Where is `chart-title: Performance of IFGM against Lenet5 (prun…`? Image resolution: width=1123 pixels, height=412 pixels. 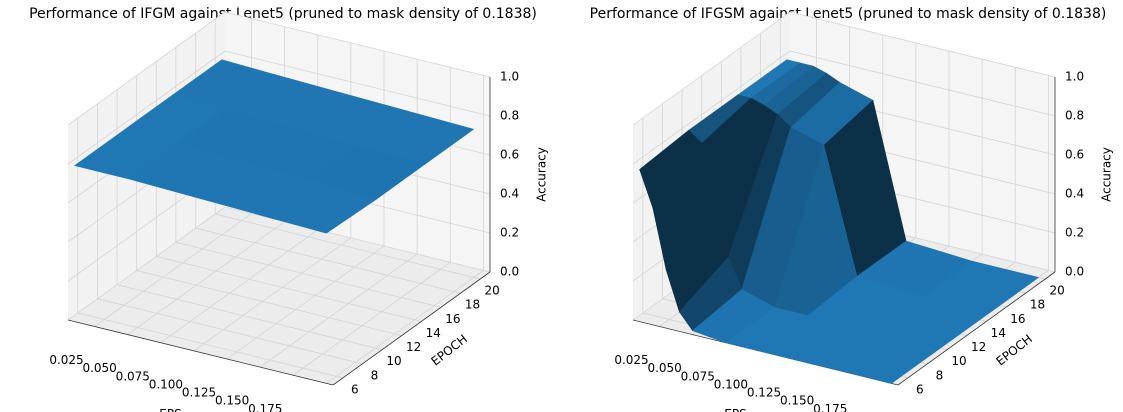
chart-title: Performance of IFGM against Lenet5 (prun… is located at coordinates (283, 14).